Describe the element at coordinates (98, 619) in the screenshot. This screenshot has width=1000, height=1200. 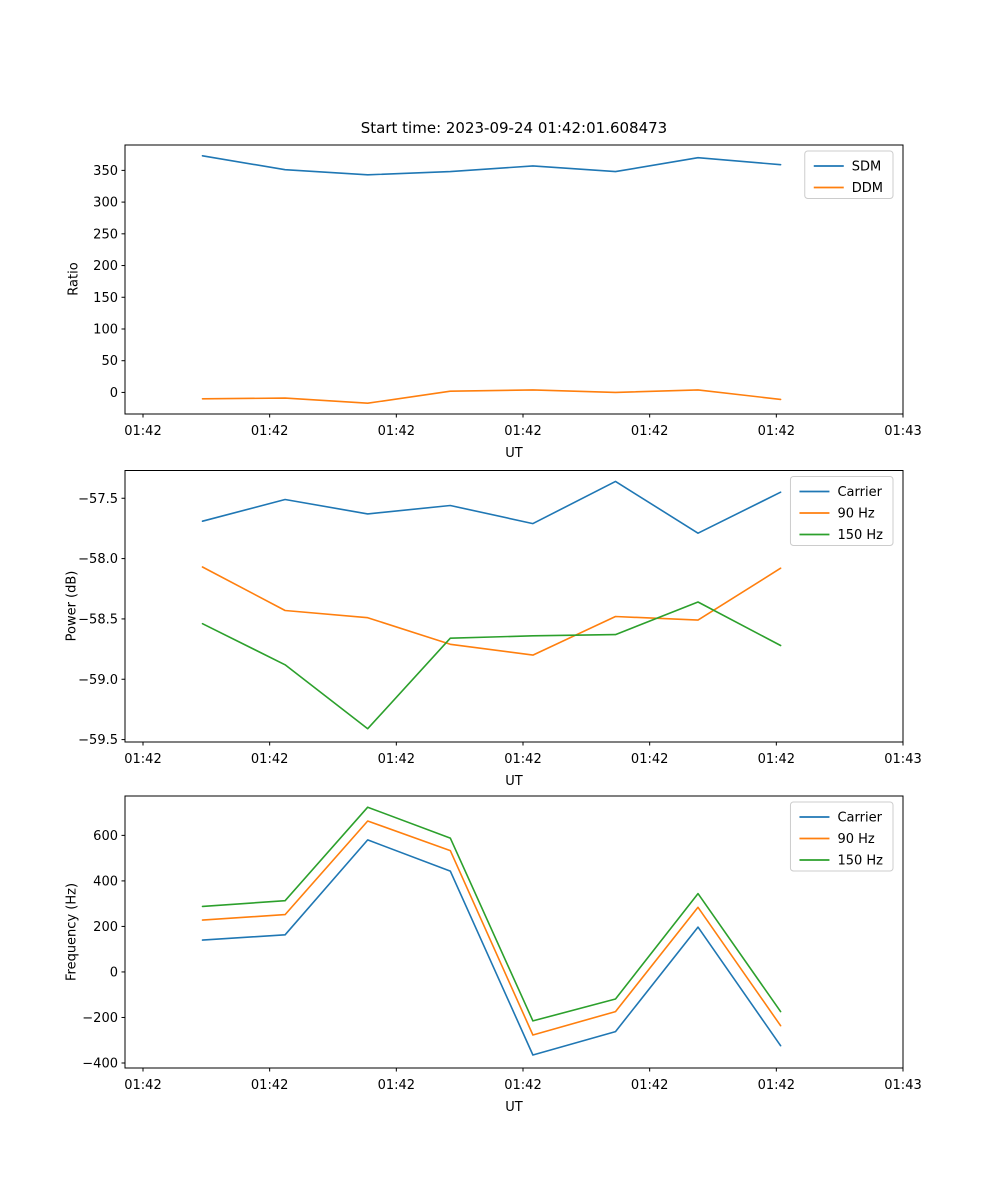
I see `y-tick-label: −58.5` at that location.